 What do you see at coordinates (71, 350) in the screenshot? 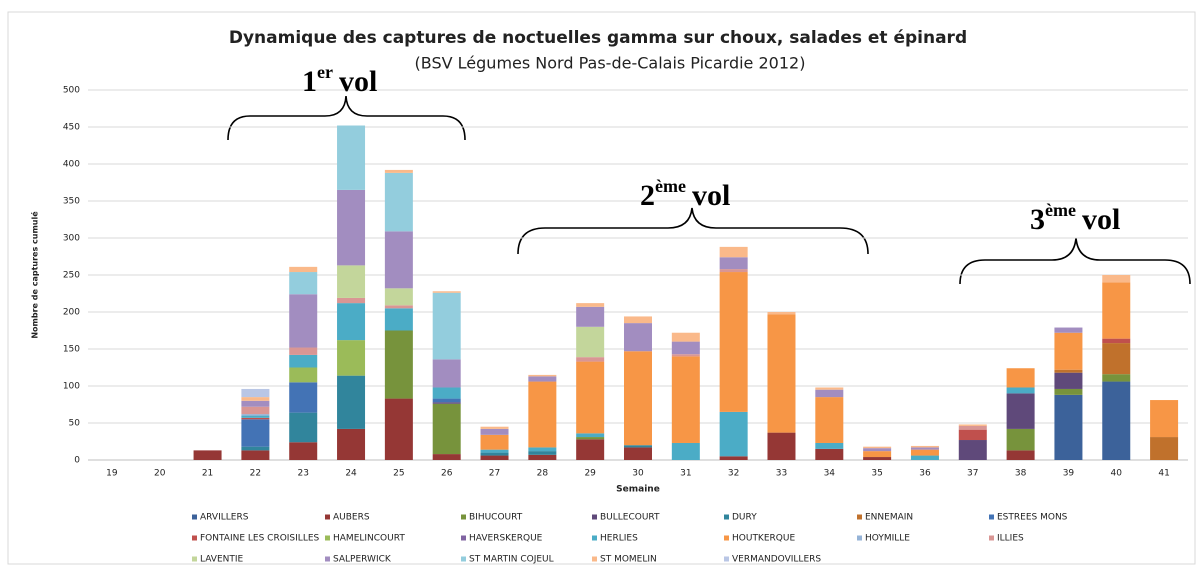
I see `y-tick-label: 150` at bounding box center [71, 350].